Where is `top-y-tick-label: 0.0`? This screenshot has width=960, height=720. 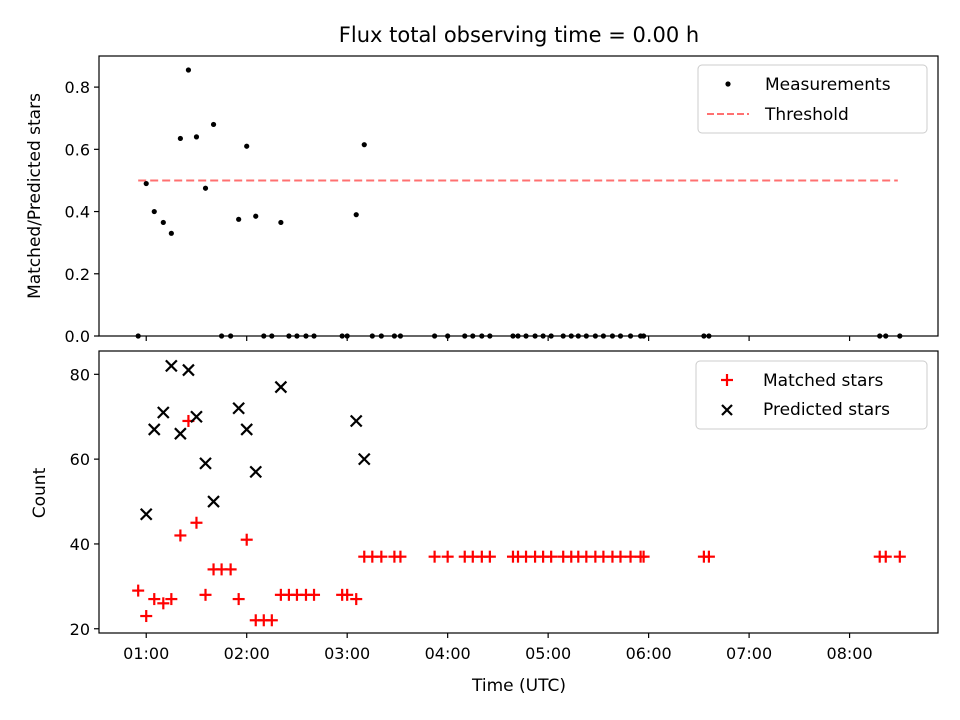
top-y-tick-label: 0.0 is located at coordinates (77, 336).